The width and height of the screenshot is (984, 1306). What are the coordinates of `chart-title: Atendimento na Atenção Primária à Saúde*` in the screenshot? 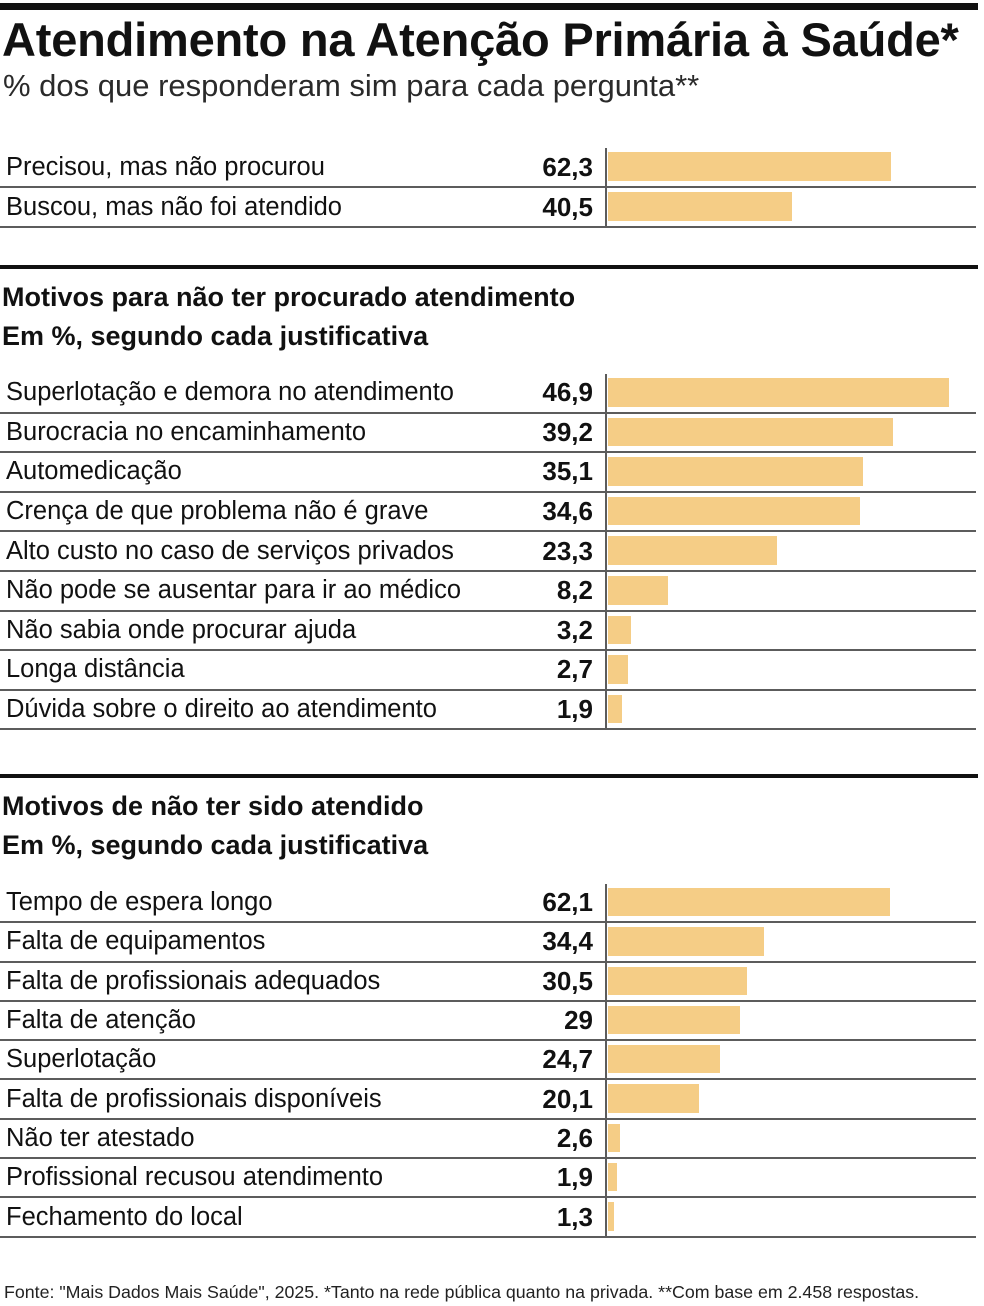 It's located at (480, 39).